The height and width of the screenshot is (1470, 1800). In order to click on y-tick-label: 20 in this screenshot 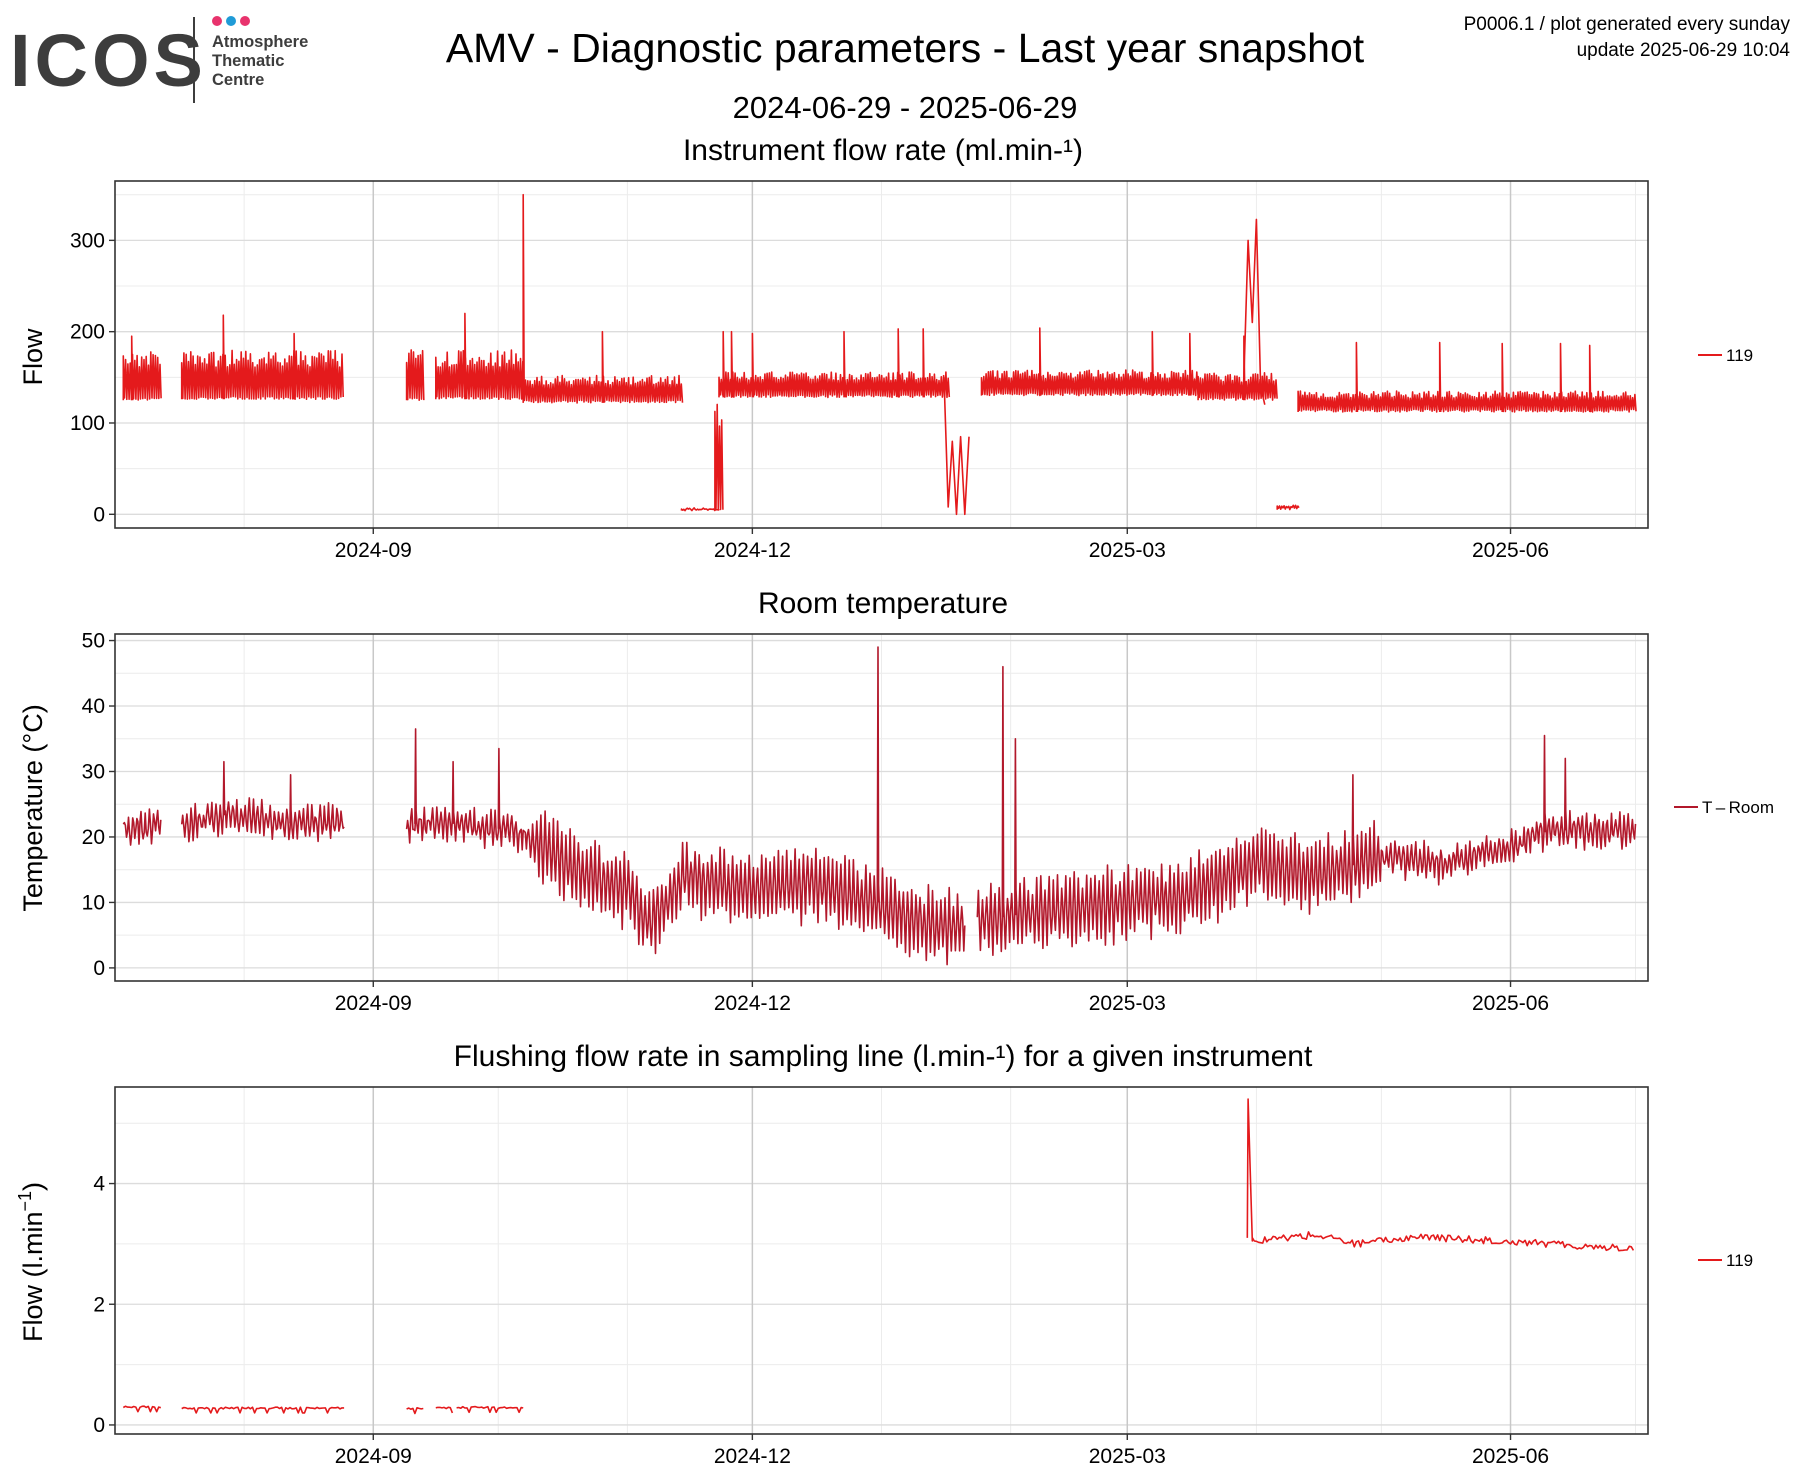, I will do `click(93, 837)`.